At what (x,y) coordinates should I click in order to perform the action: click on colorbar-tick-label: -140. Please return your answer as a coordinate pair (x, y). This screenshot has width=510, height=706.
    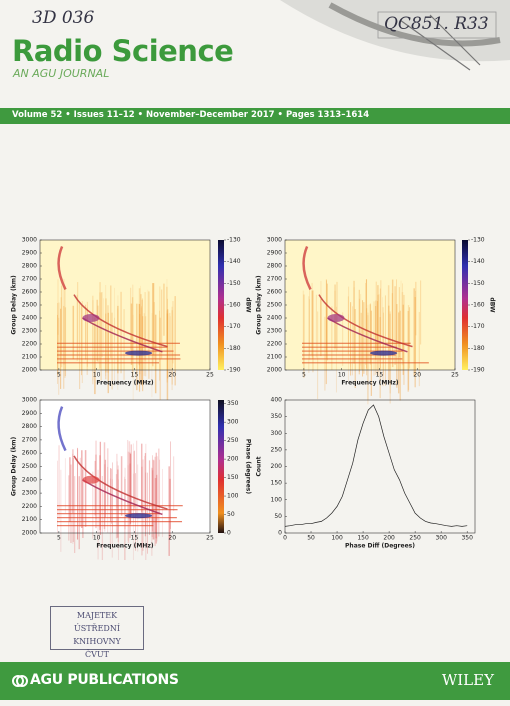
    Looking at the image, I should click on (478, 261).